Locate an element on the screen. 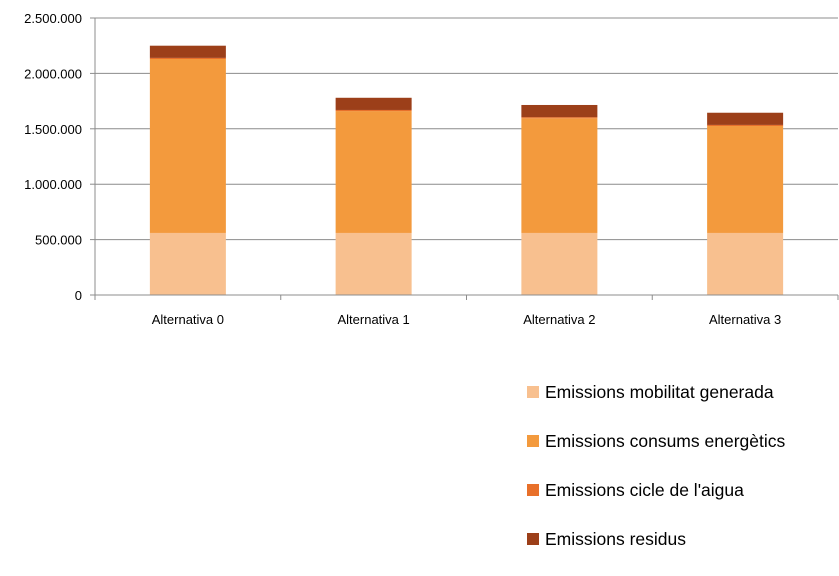 The height and width of the screenshot is (576, 839). legend-label-consums: Emissions consums energètics is located at coordinates (665, 440).